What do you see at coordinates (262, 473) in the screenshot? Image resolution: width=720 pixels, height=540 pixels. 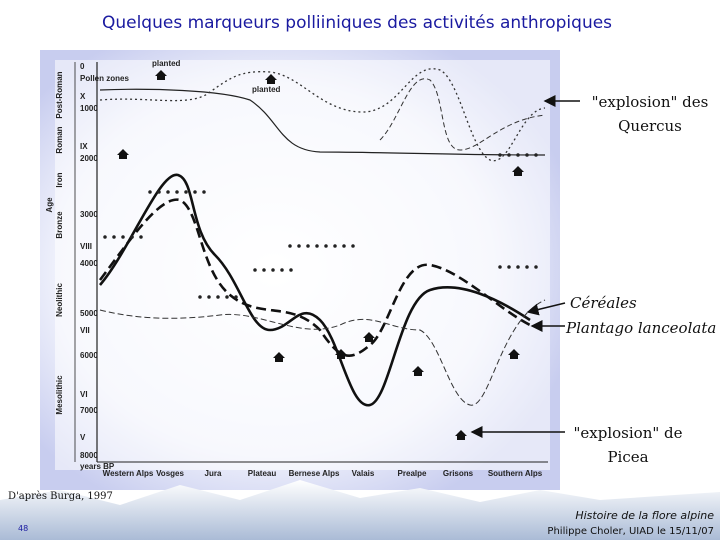 I see `region-label: Plateau` at bounding box center [262, 473].